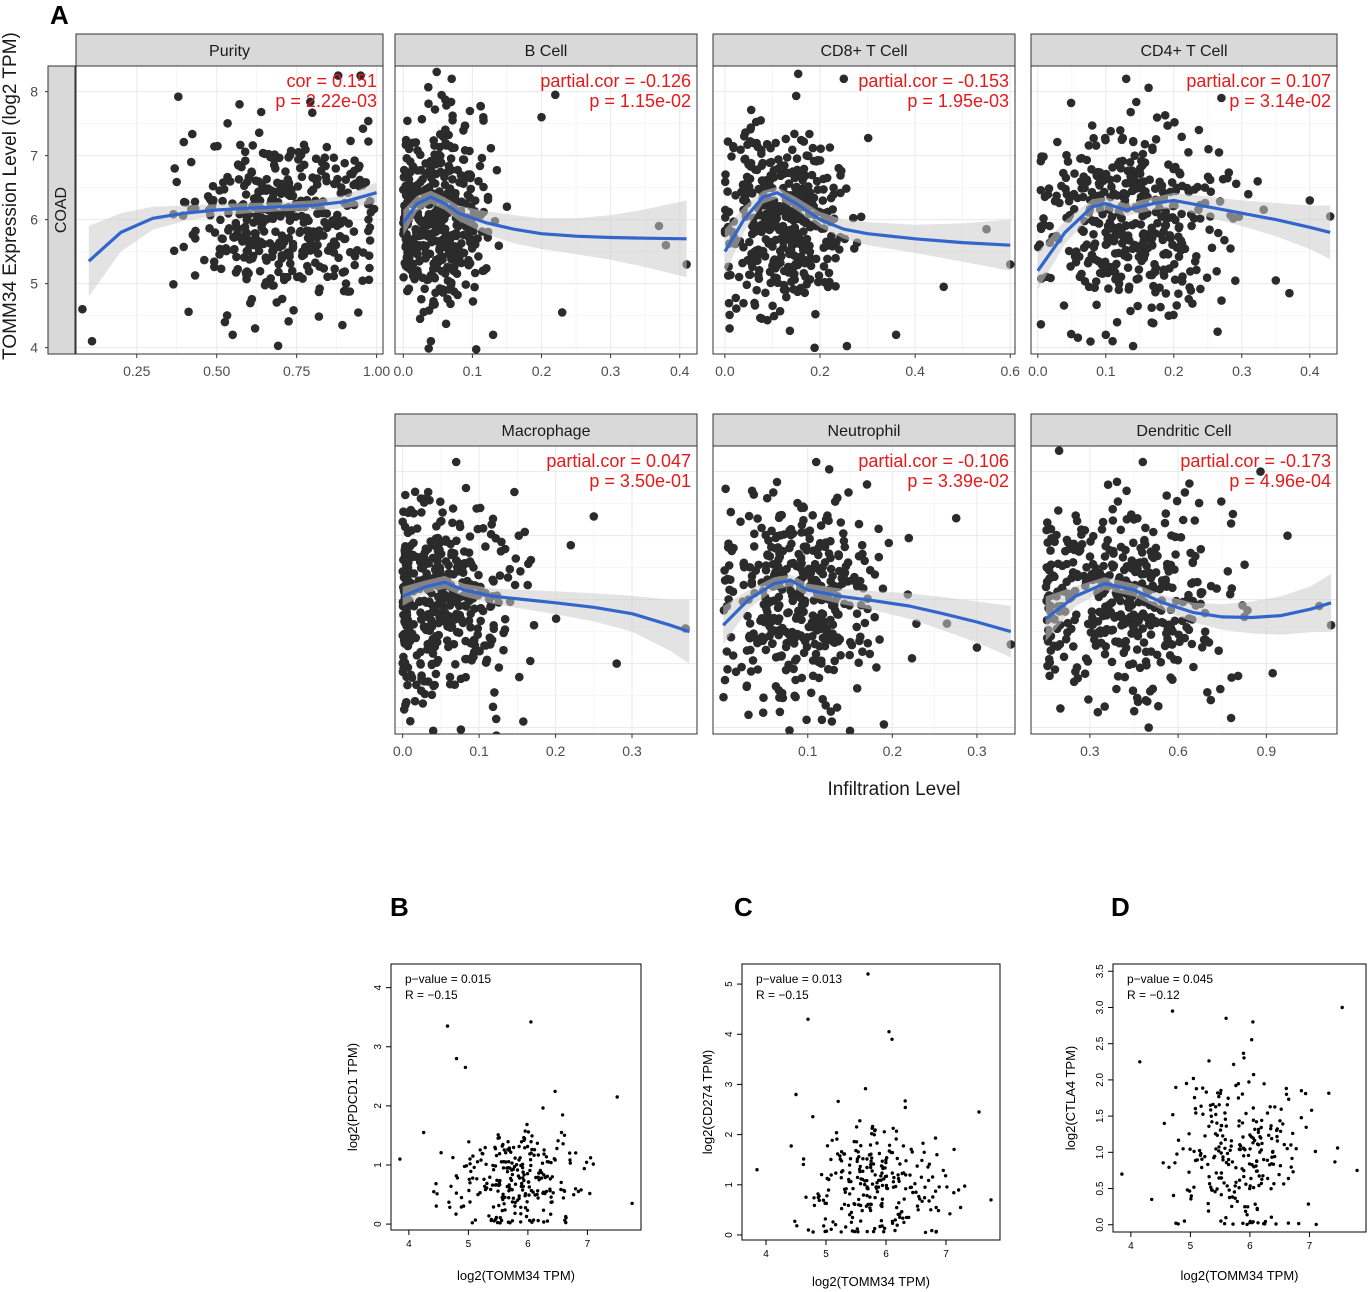  I want to click on x-tick-label: 0.2, so click(820, 371).